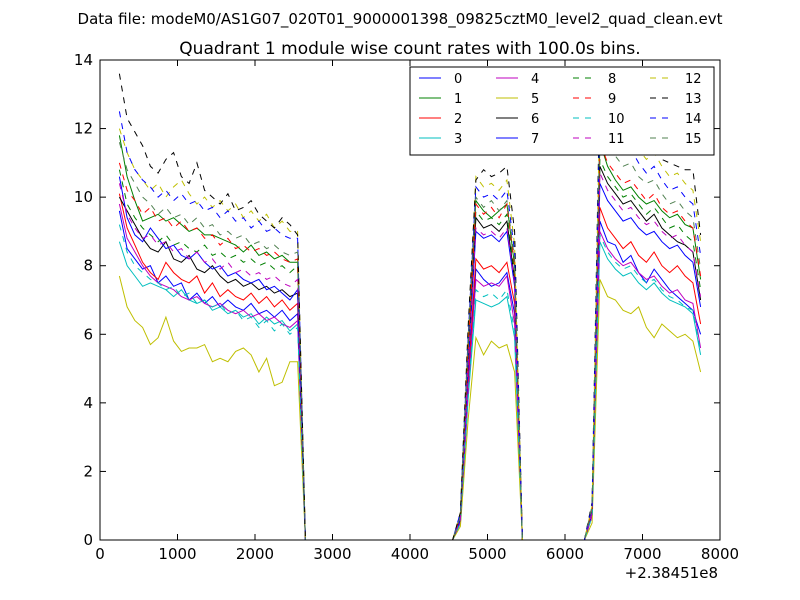 The height and width of the screenshot is (600, 800). Describe the element at coordinates (410, 554) in the screenshot. I see `x-tick-label: 4000` at that location.